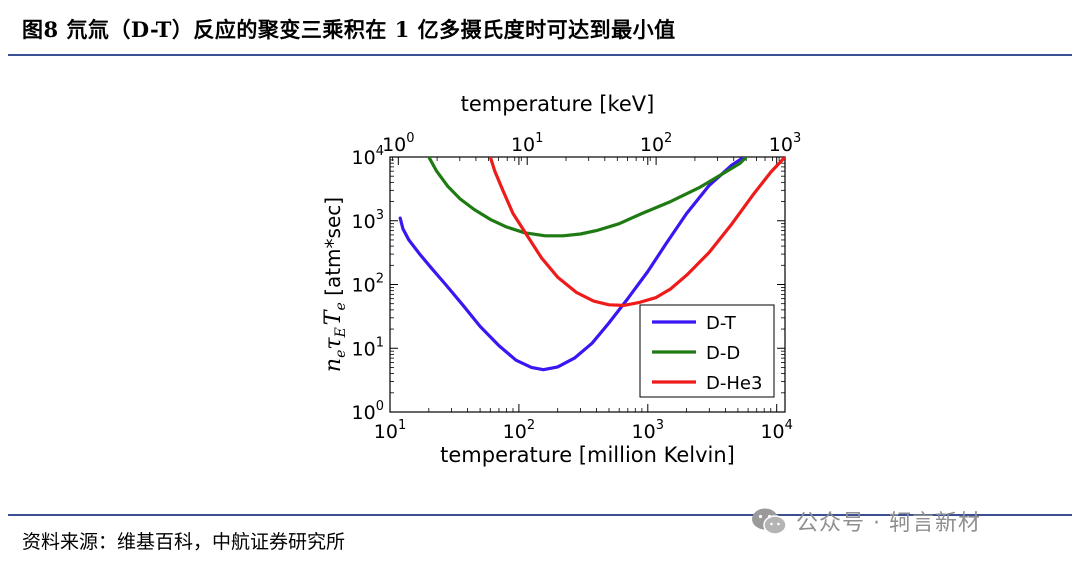  I want to click on series-line-d-t, so click(572, 264).